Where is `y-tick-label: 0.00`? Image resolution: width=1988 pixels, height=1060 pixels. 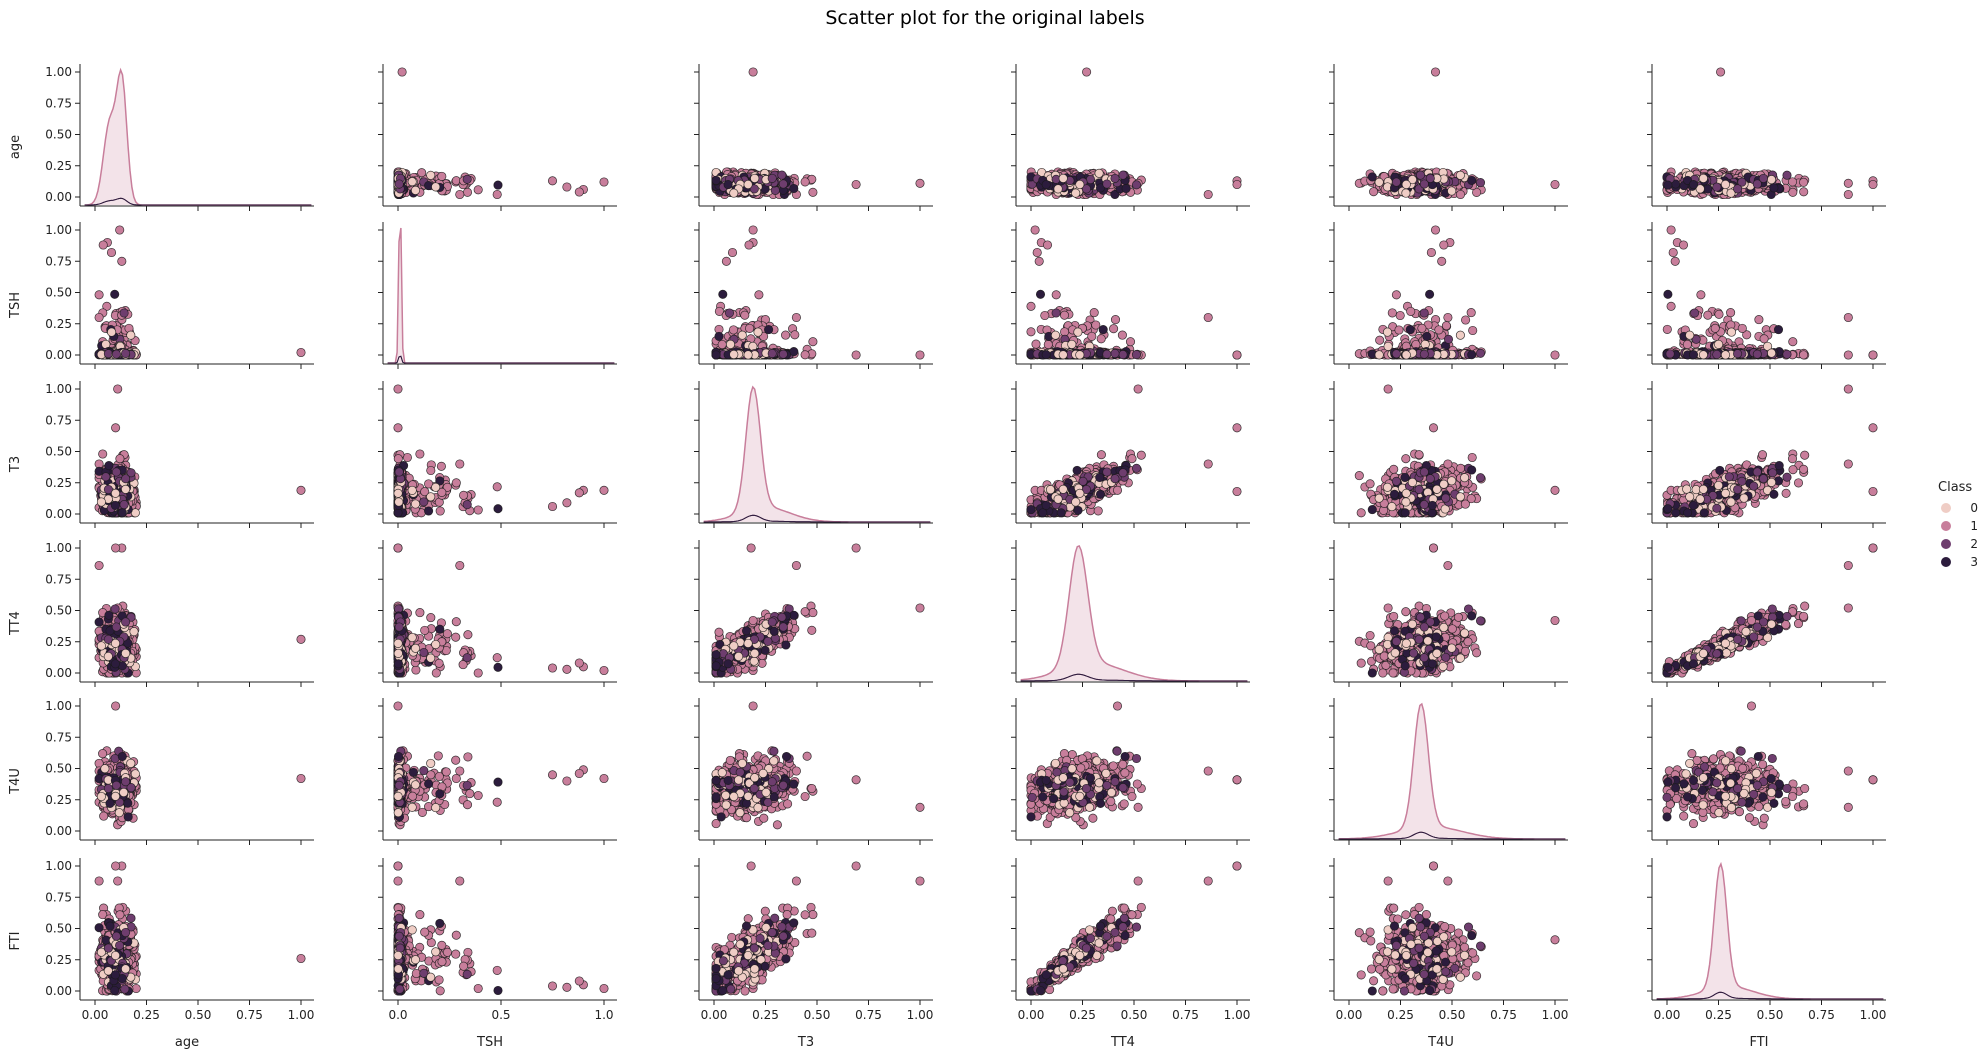
y-tick-label: 0.00 is located at coordinates (58, 197).